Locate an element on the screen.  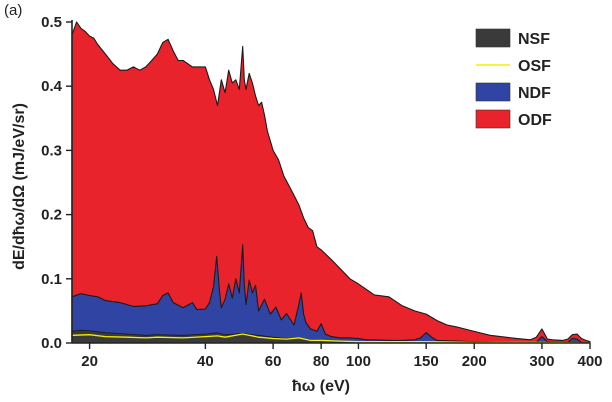
legend-swatch-odf is located at coordinates (493, 119).